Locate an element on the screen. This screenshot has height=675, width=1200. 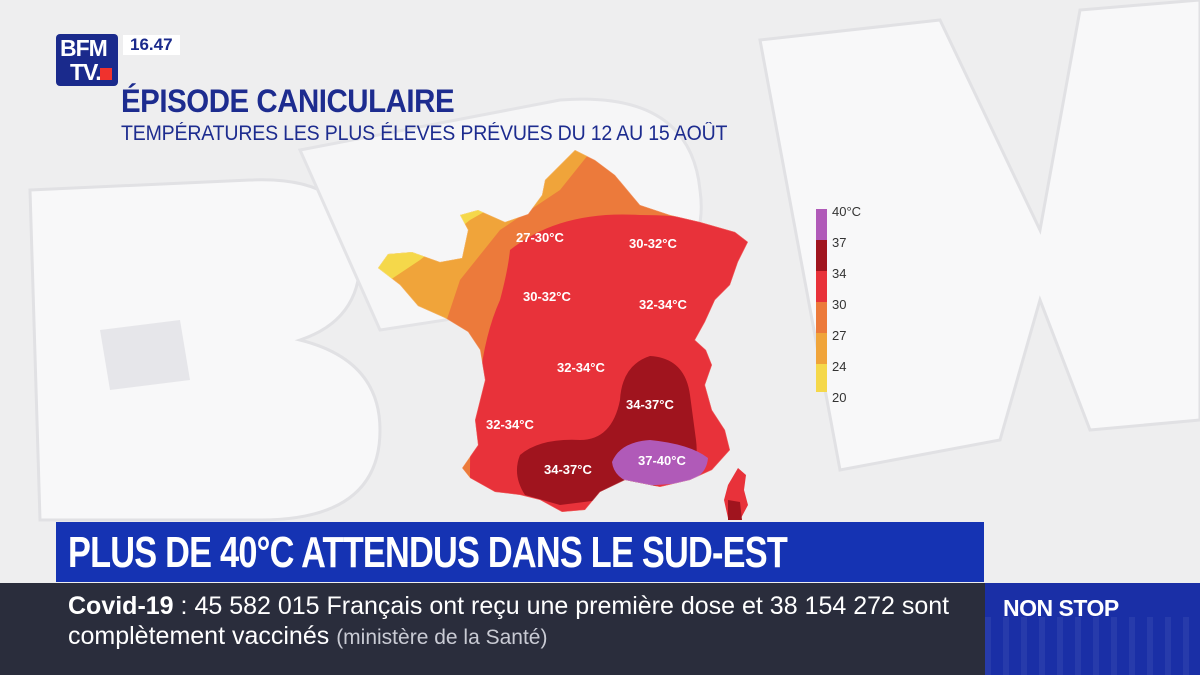
bfmtv-logo: BFM TV. is located at coordinates (87, 60).